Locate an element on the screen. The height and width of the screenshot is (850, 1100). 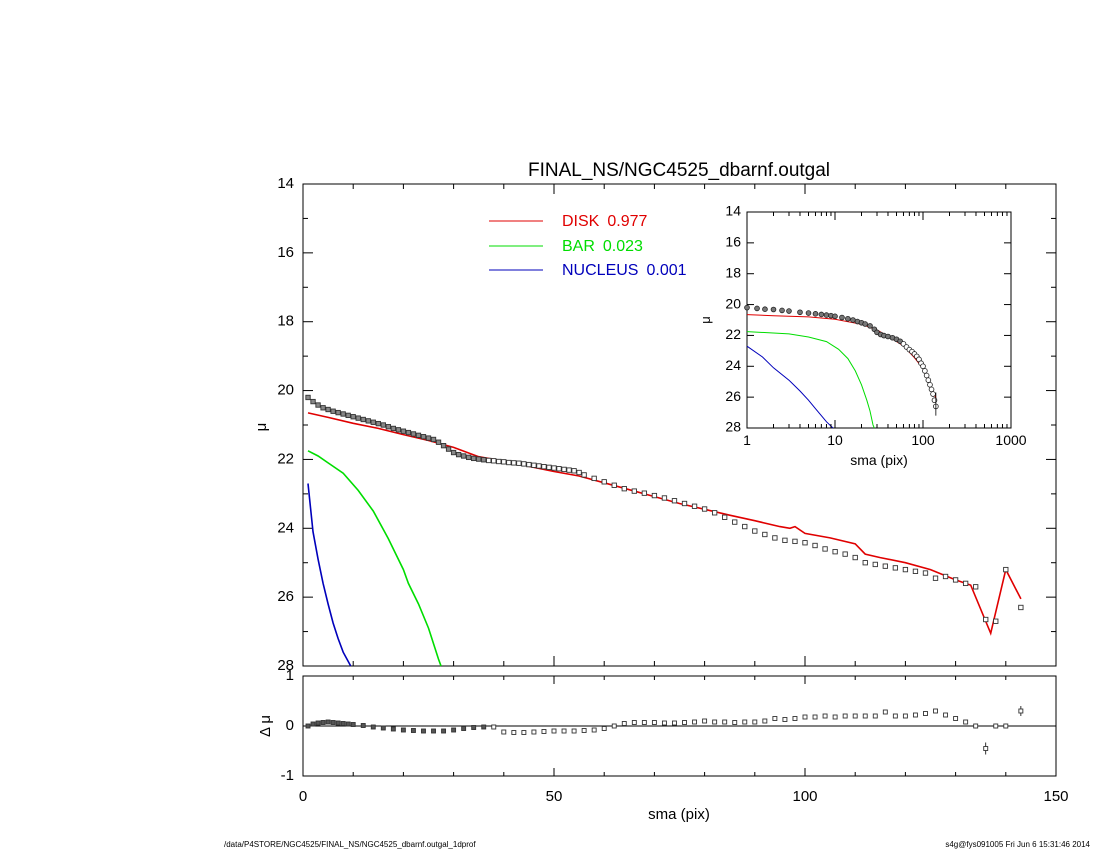
residual-panel: -1 0 1 0 50 100 150 Δ μ sma (pix) is located at coordinates (663, 745).